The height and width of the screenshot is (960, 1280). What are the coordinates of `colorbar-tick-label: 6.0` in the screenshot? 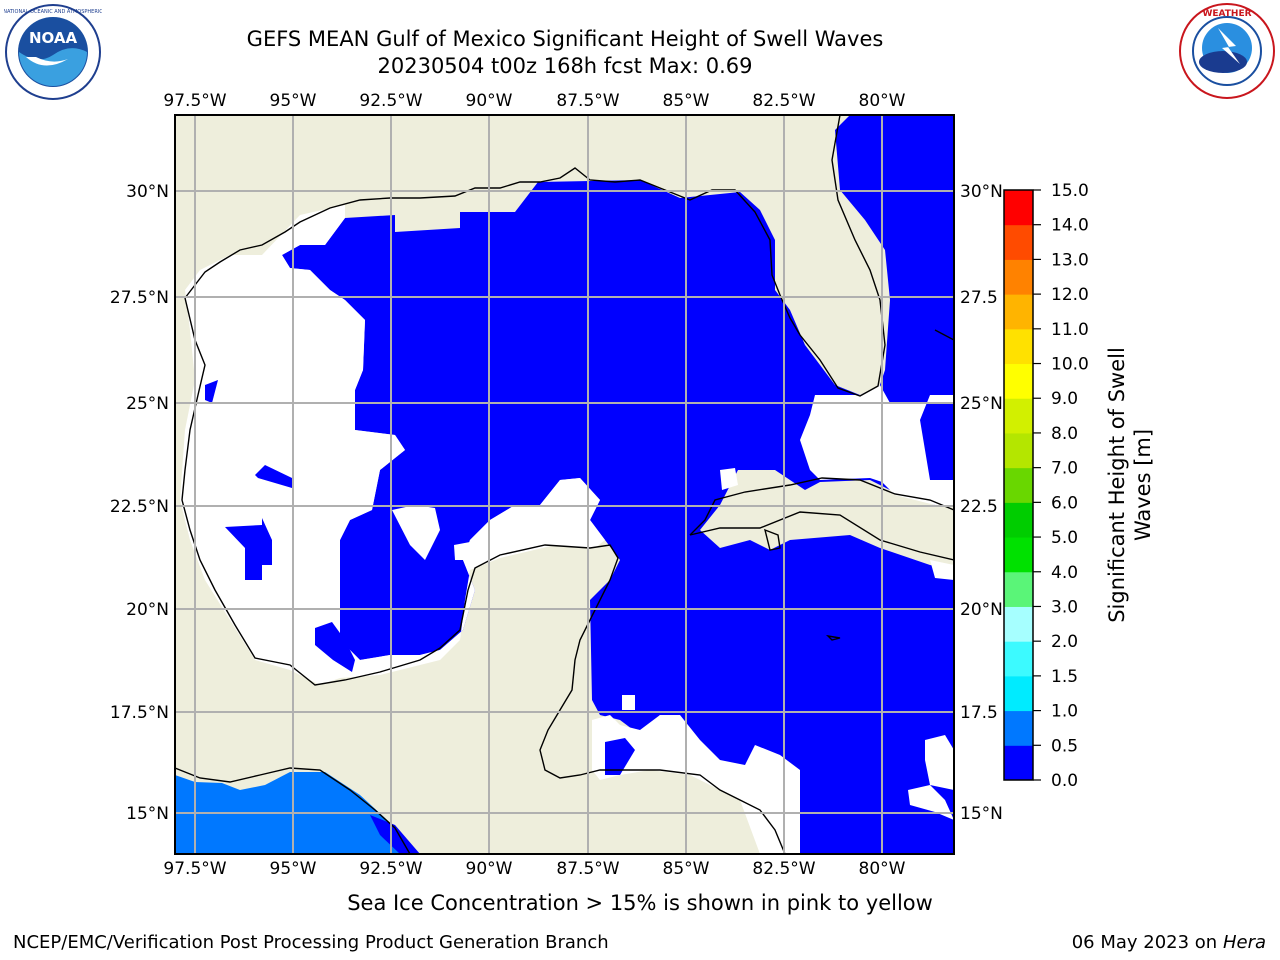 It's located at (1064, 503).